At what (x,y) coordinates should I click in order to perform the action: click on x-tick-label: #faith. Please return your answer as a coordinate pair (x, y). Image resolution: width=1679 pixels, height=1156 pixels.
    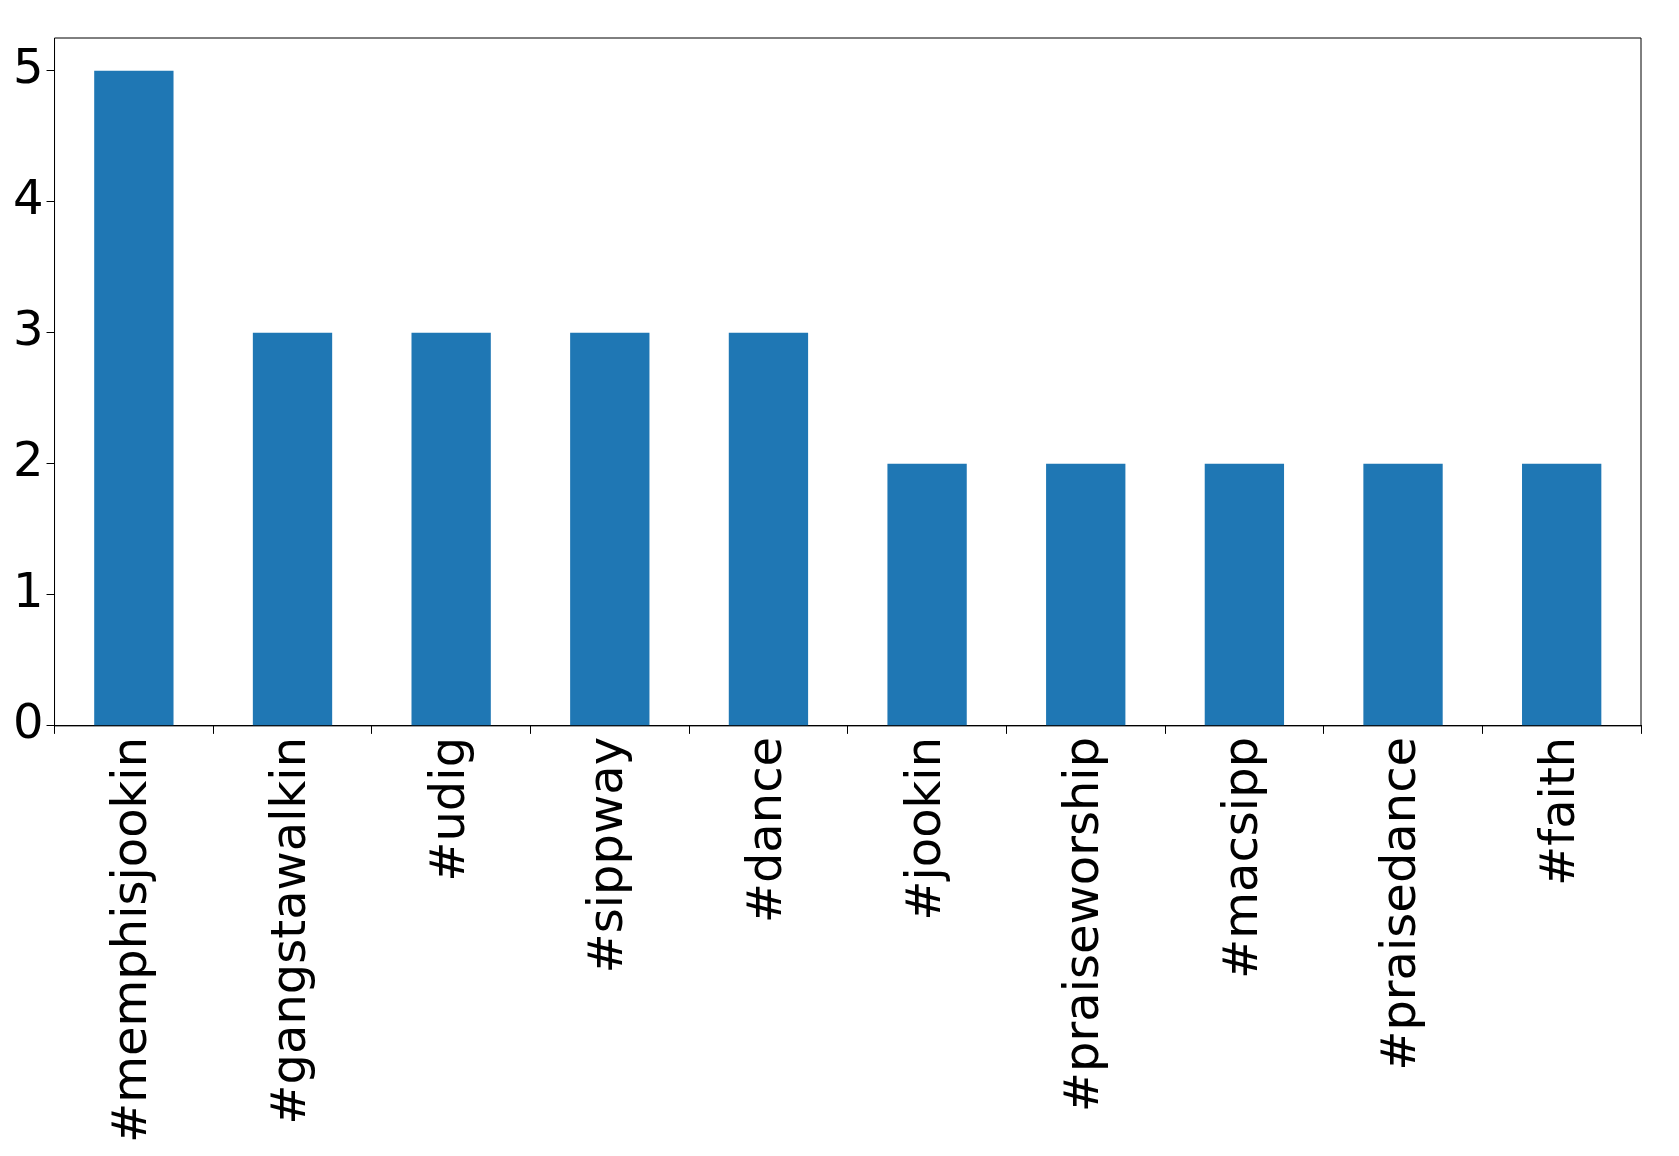
    Looking at the image, I should click on (1557, 811).